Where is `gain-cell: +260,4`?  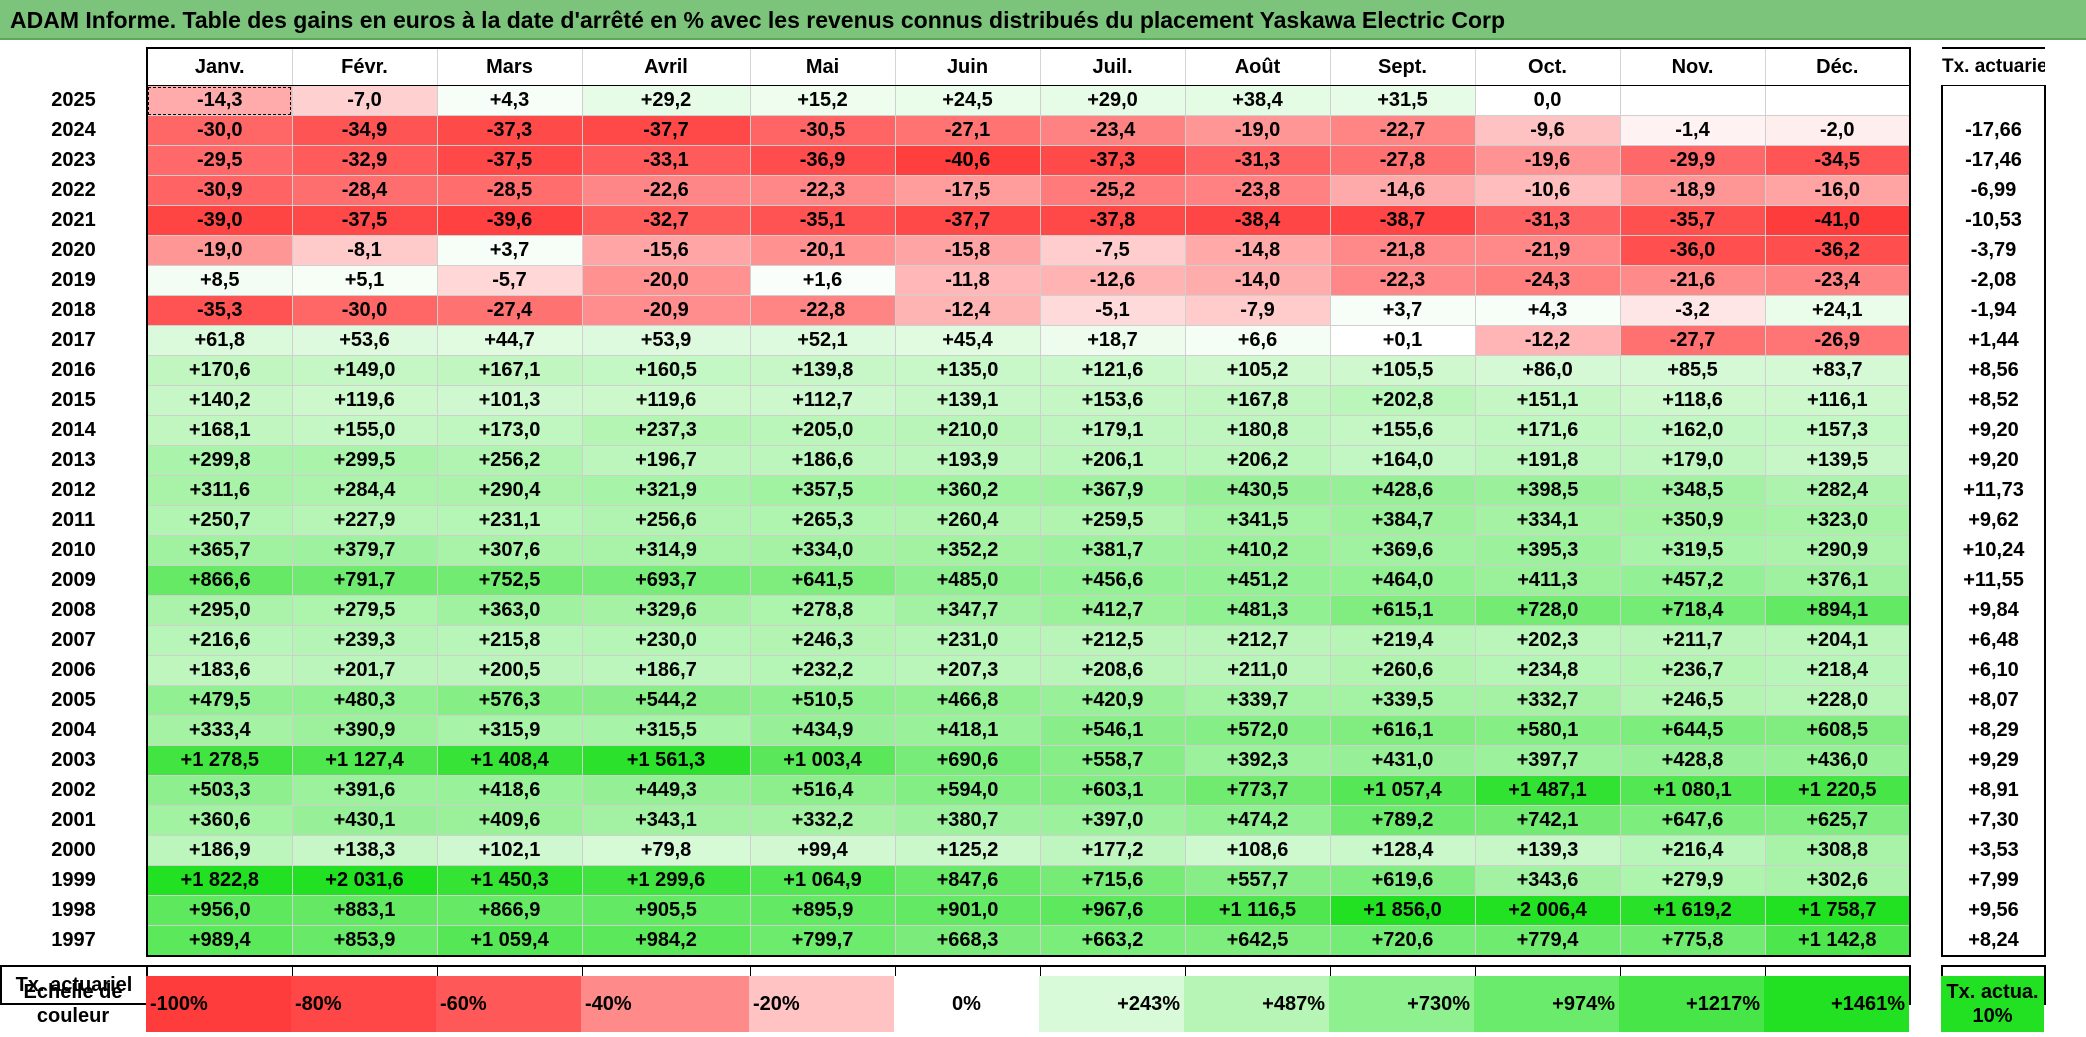 gain-cell: +260,4 is located at coordinates (967, 520).